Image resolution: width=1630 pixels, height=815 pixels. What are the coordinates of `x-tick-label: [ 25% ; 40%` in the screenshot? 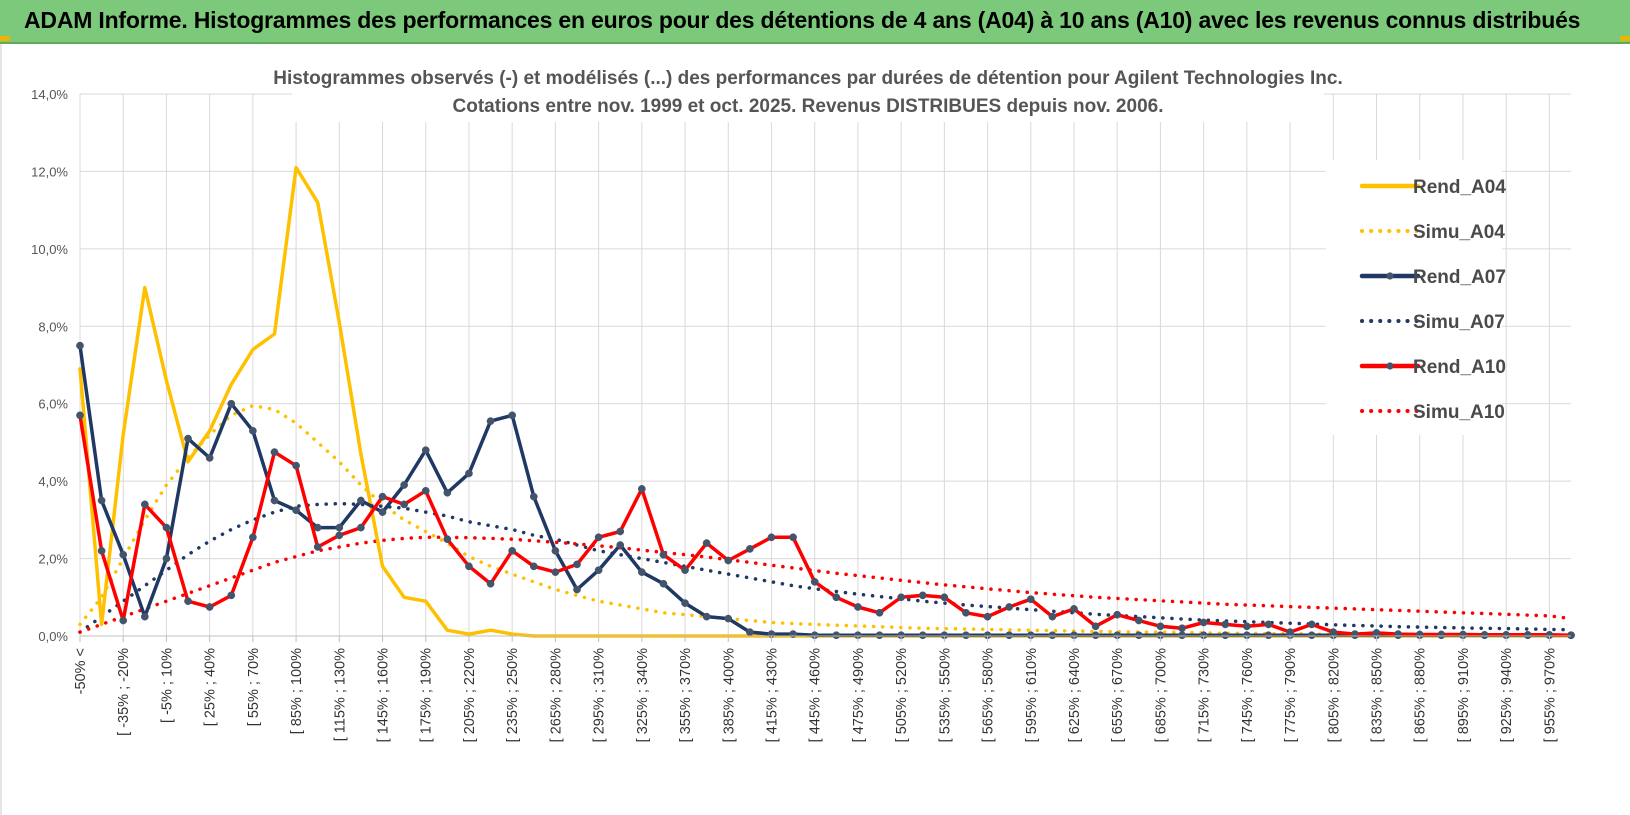 It's located at (211, 687).